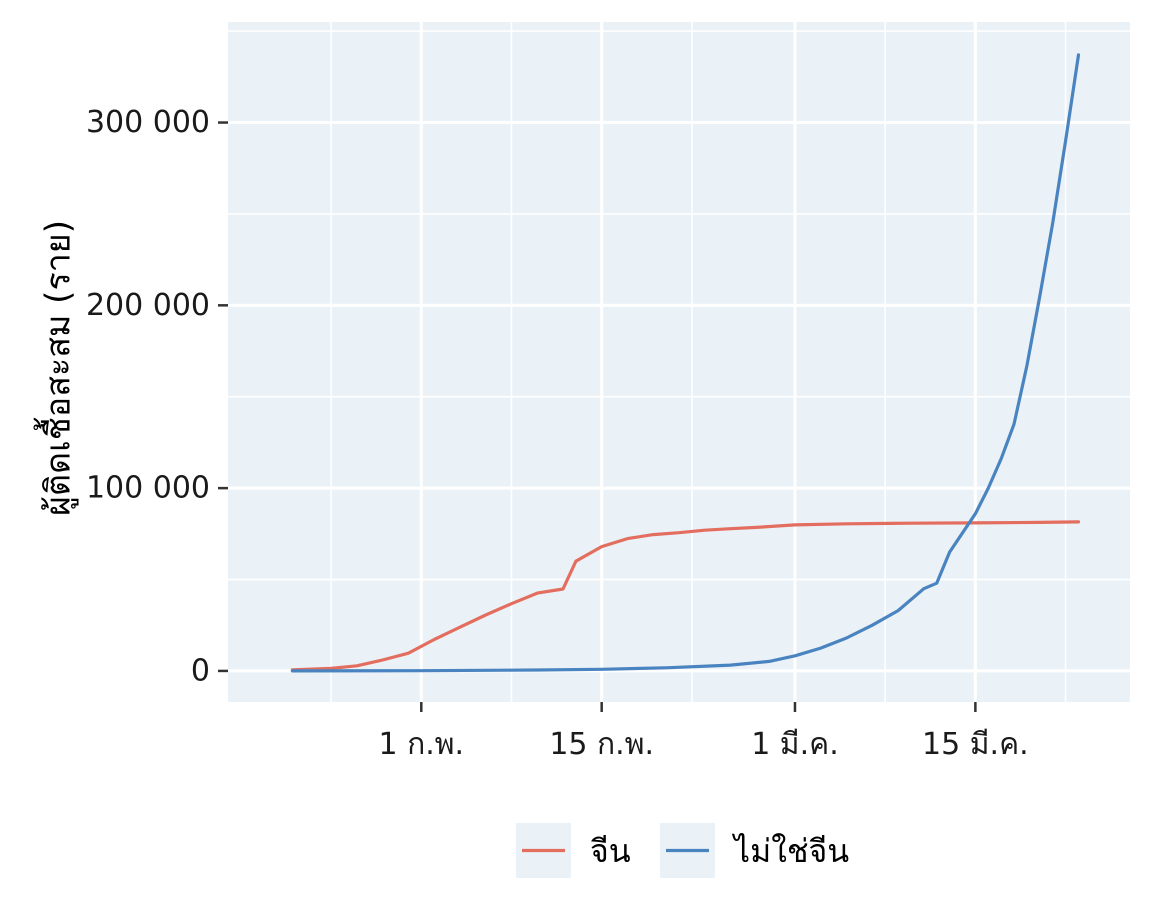  I want to click on x-tick-label: 1 มี.ค., so click(795, 744).